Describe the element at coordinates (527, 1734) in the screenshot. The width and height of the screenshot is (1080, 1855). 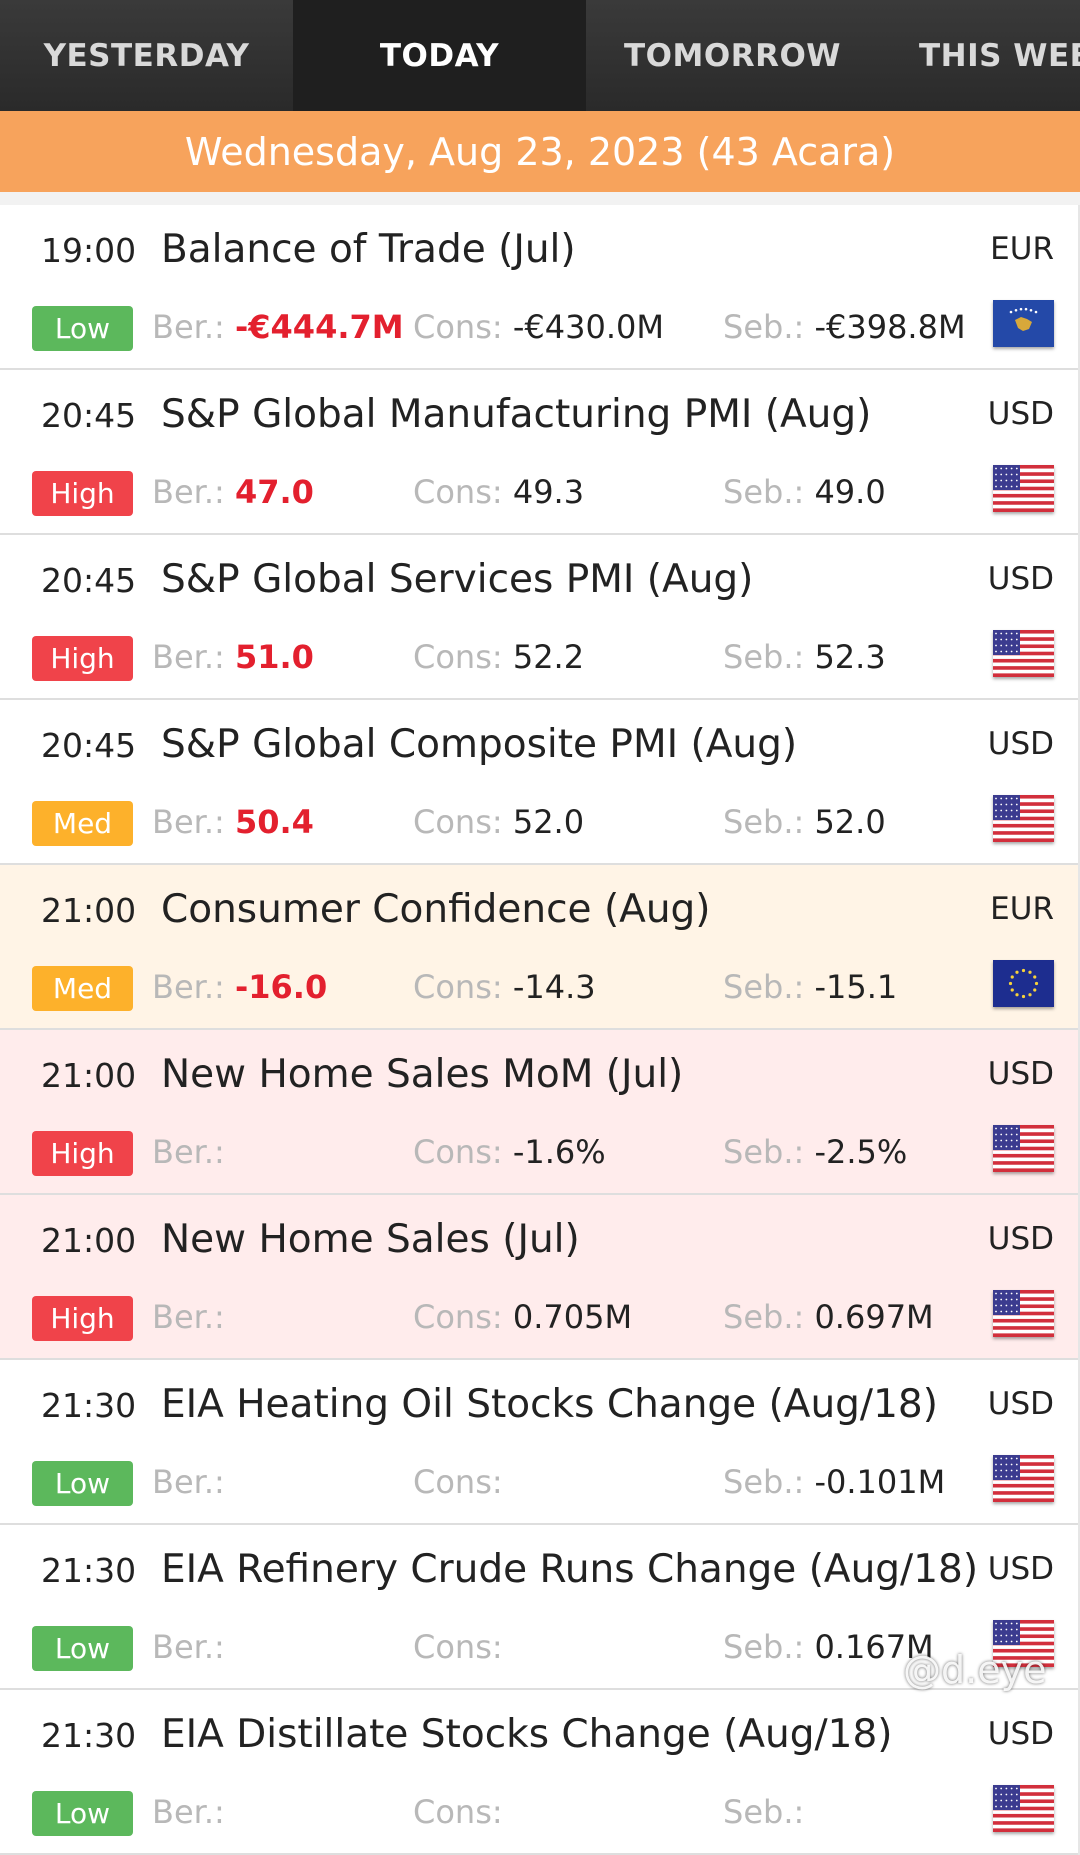
I see `event-title: EIA Distillate Stocks Change (Aug/18)` at that location.